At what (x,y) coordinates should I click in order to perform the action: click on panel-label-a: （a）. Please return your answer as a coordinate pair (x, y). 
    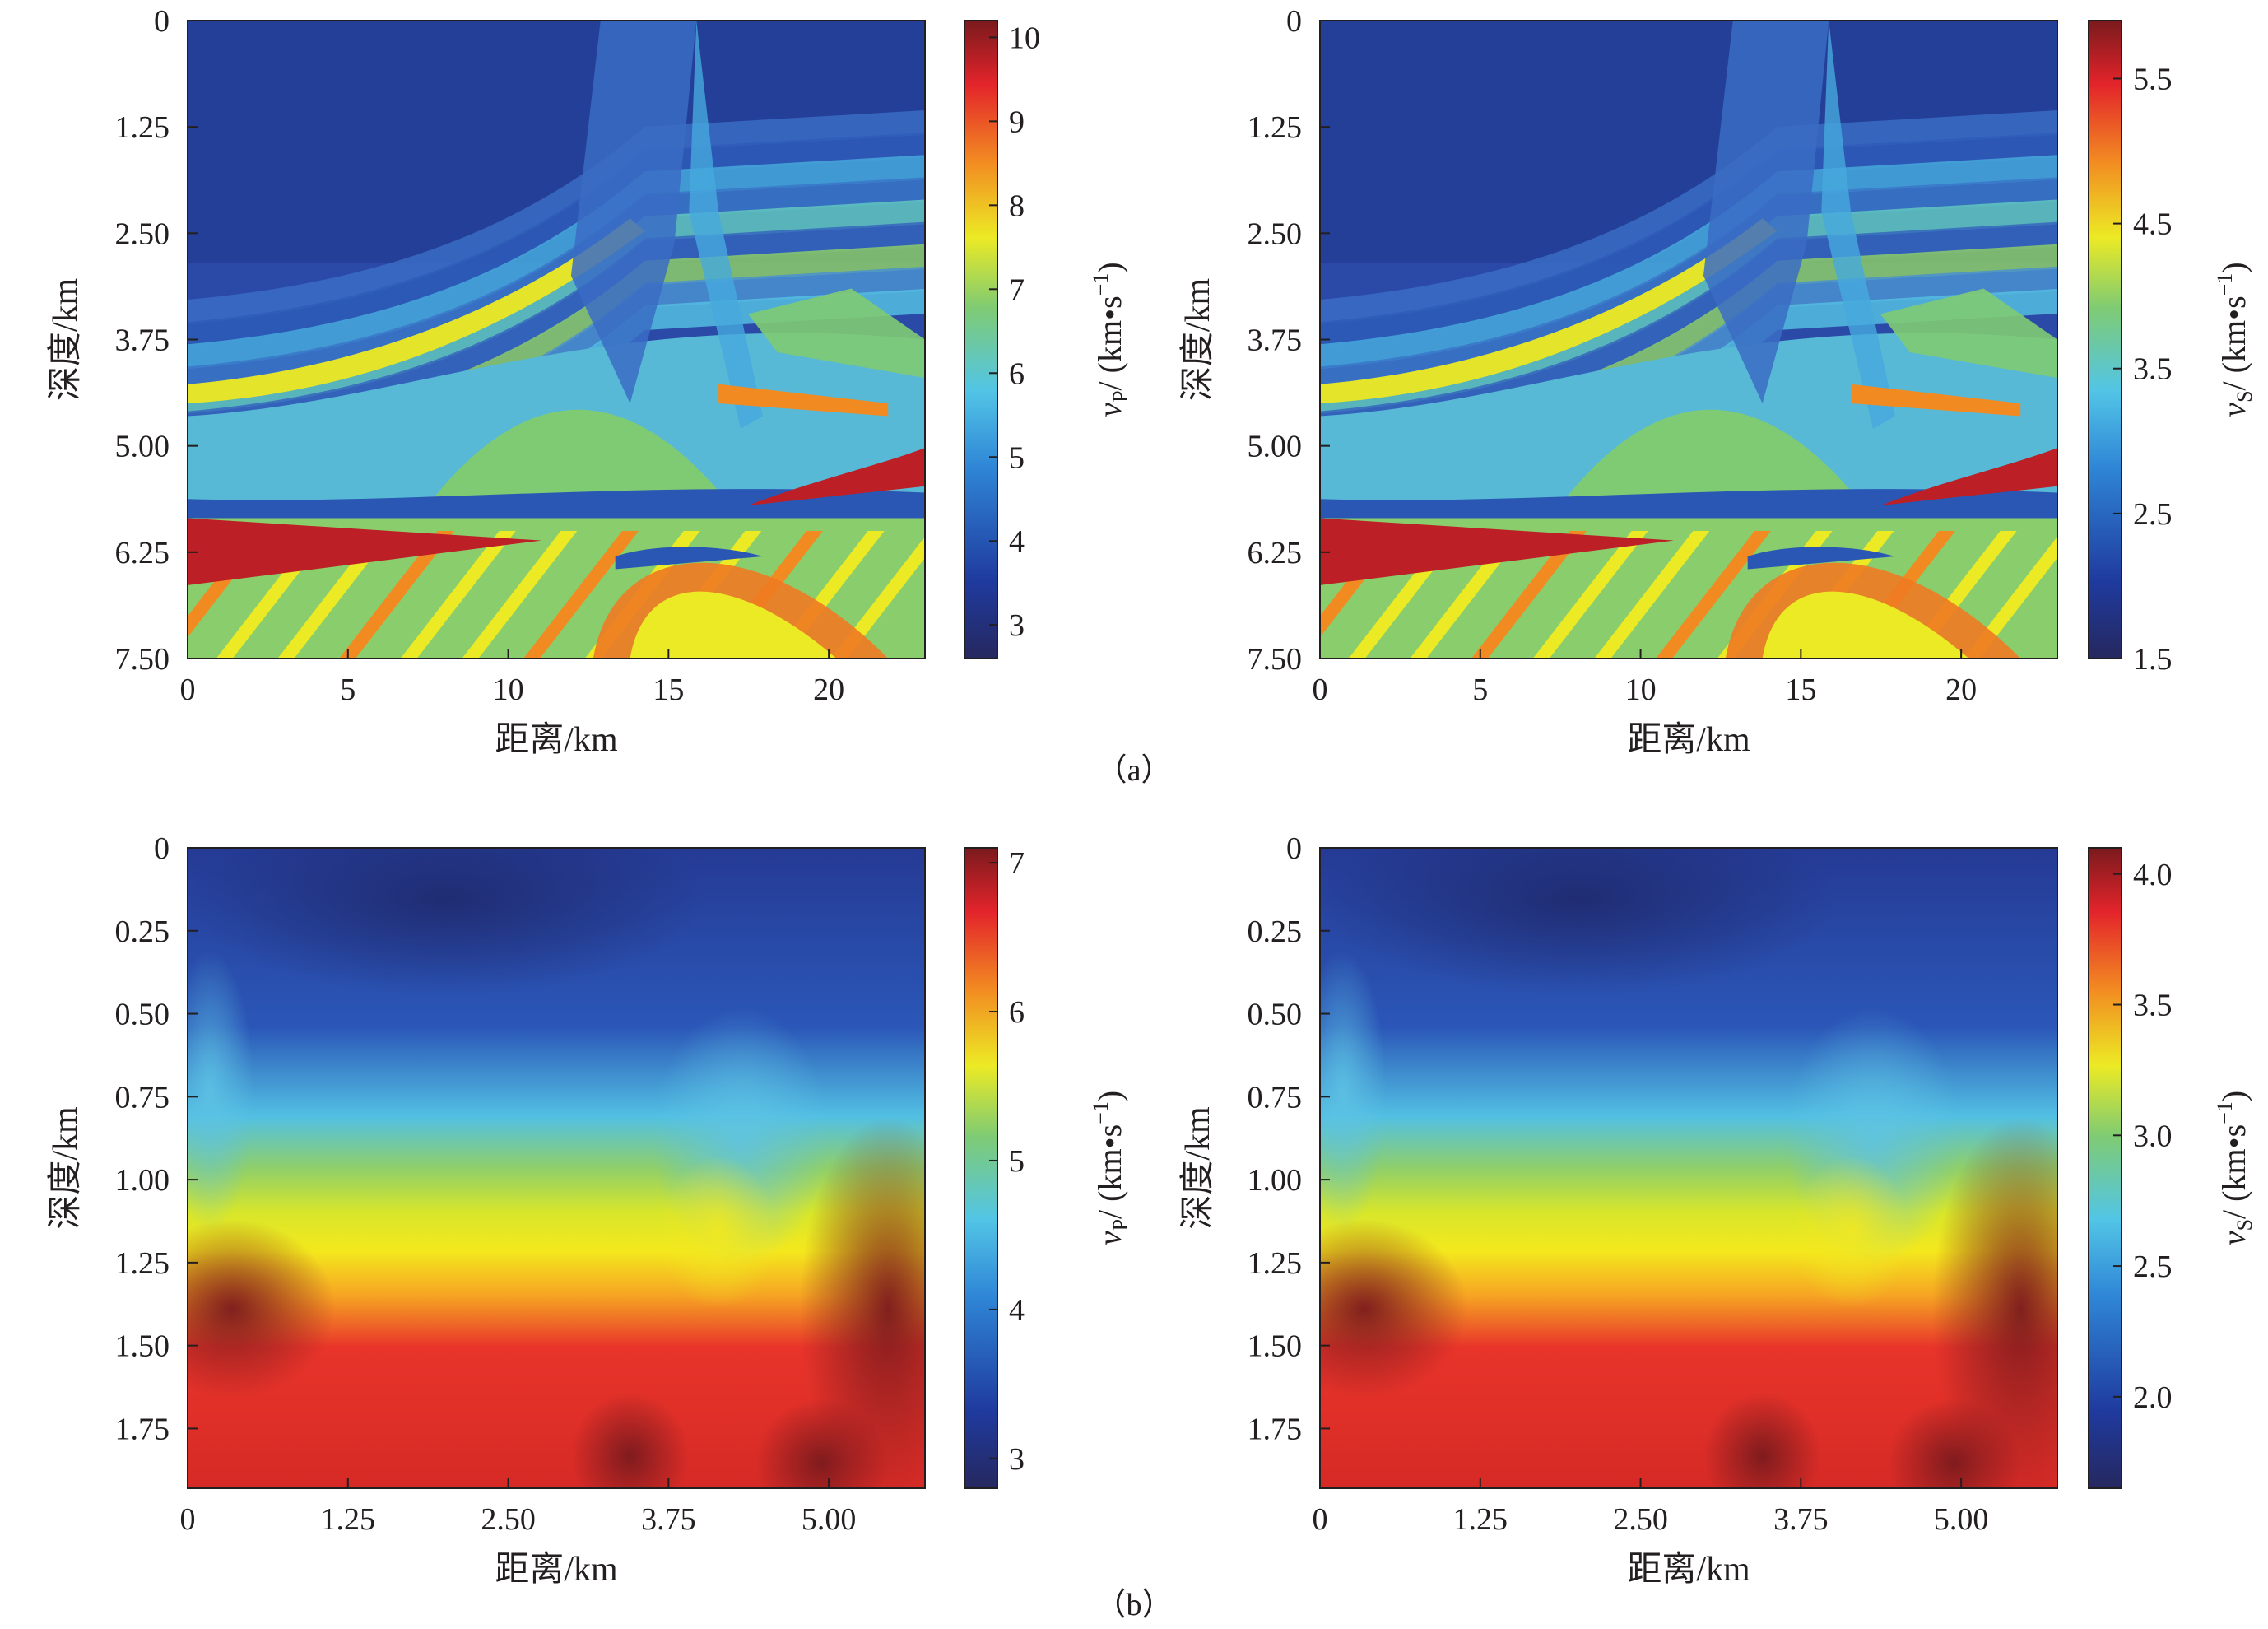
    Looking at the image, I should click on (1134, 770).